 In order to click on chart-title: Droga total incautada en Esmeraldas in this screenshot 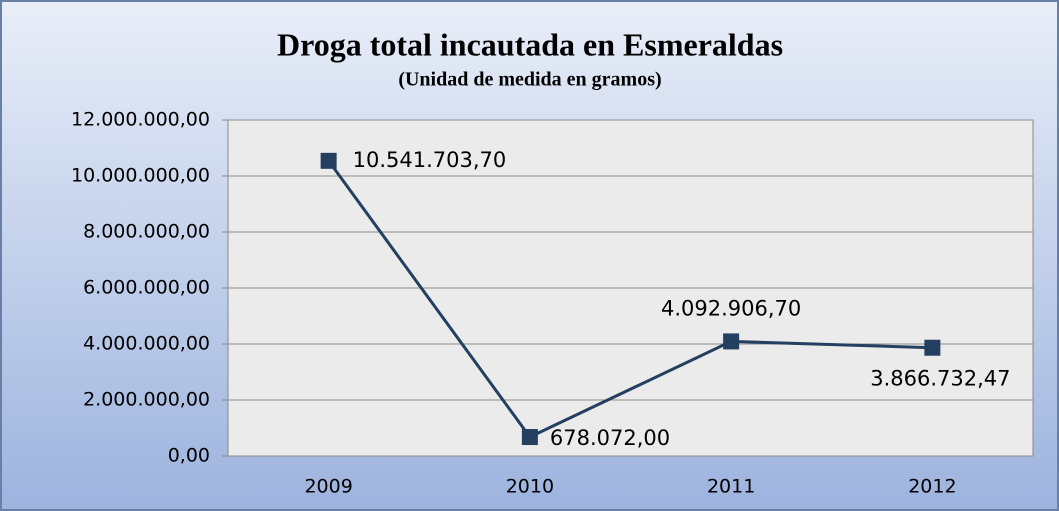, I will do `click(530, 44)`.